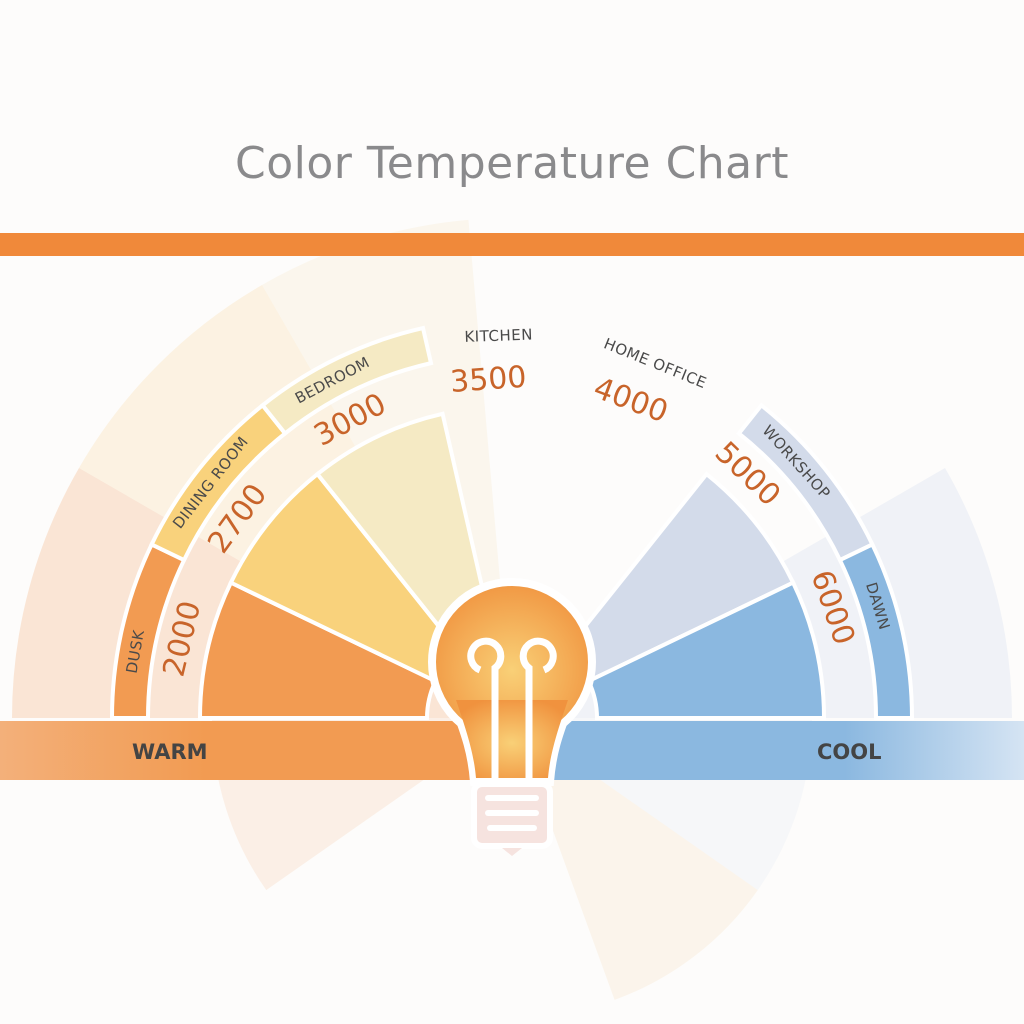  What do you see at coordinates (512, 244) in the screenshot?
I see `top-accent-bar` at bounding box center [512, 244].